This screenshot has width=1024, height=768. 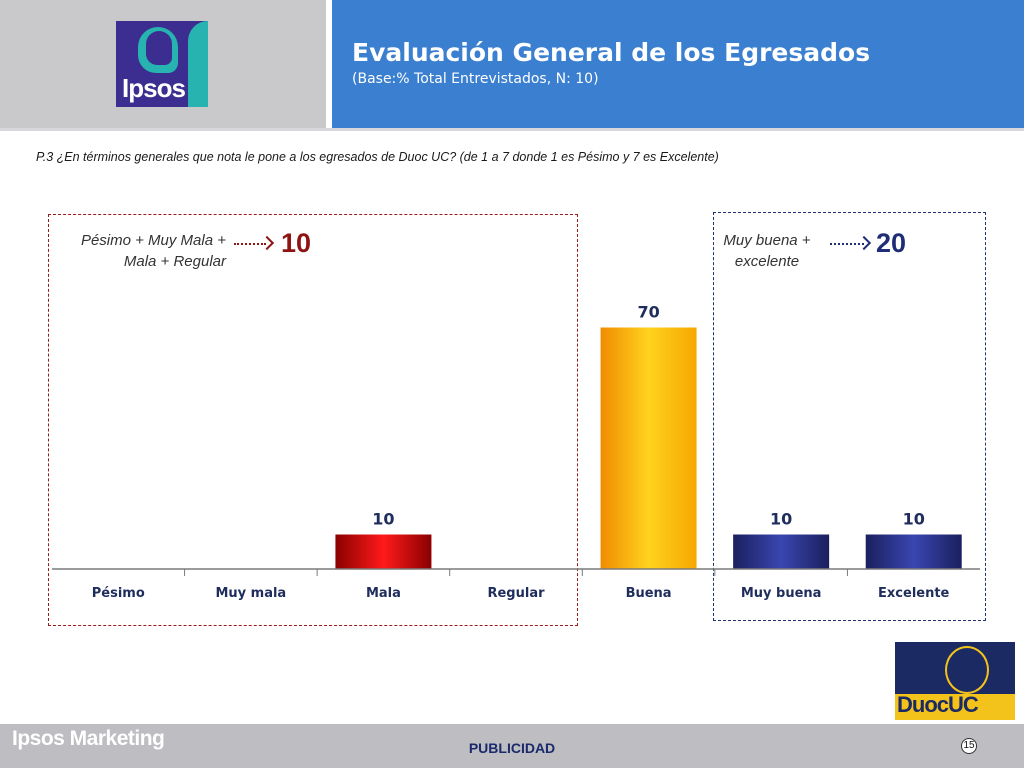 What do you see at coordinates (891, 243) in the screenshot?
I see `positive-group-value: 20` at bounding box center [891, 243].